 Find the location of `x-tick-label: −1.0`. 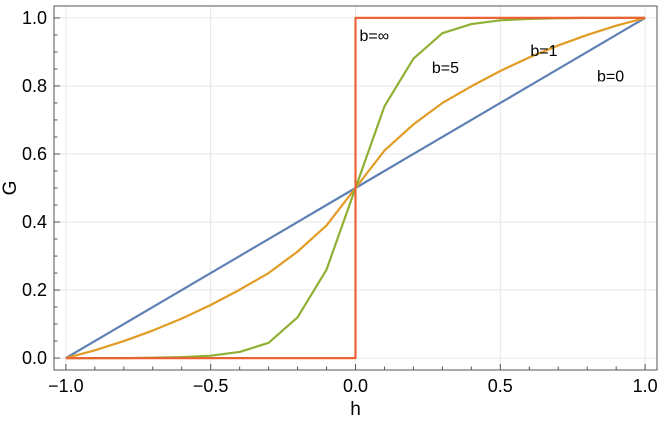

x-tick-label: −1.0 is located at coordinates (66, 386).